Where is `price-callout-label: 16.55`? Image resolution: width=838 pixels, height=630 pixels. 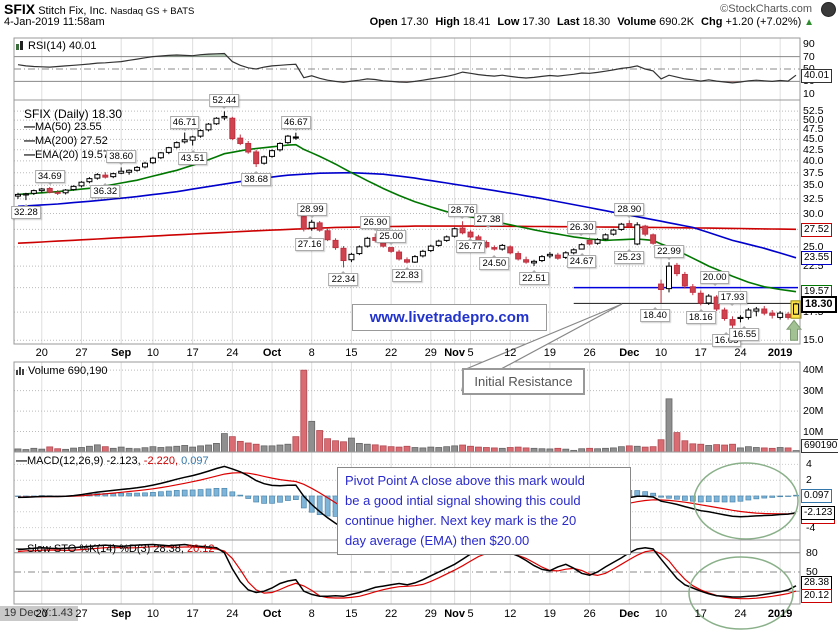 price-callout-label: 16.55 is located at coordinates (744, 334).